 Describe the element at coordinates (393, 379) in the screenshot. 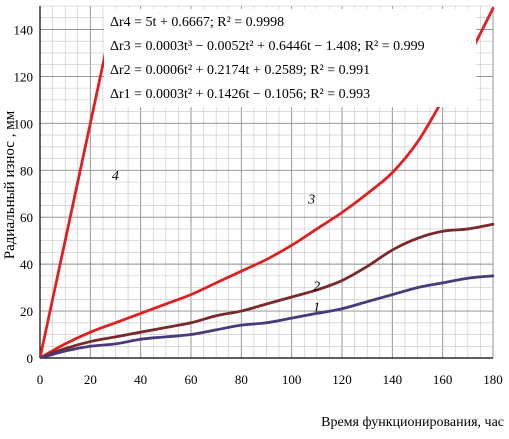

I see `x-tick-label: 140` at that location.